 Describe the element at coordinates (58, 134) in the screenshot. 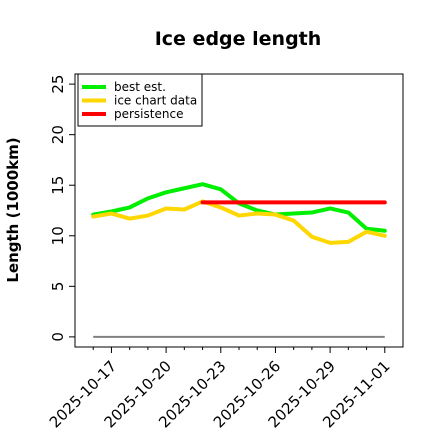

I see `y-tick-label: 20` at that location.